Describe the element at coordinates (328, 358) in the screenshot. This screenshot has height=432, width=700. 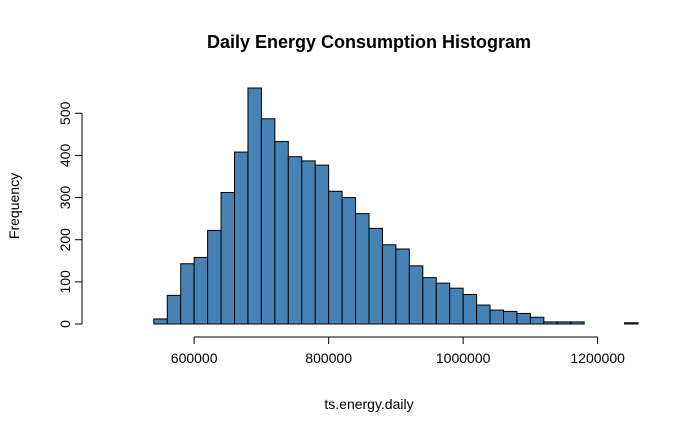
I see `x-tick-label: 800000` at that location.